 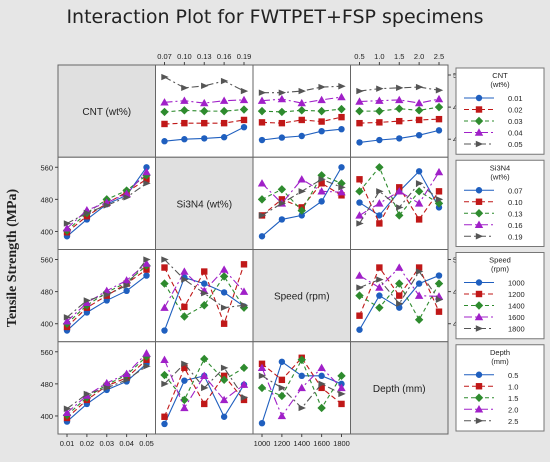 What do you see at coordinates (204, 203) in the screenshot?
I see `diagonal-cell` at bounding box center [204, 203].